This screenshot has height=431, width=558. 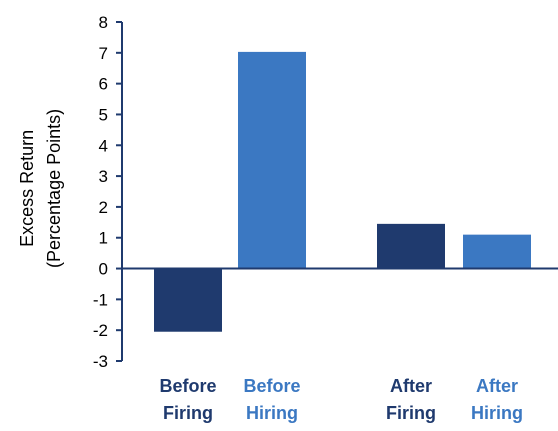 I want to click on y-tick-label: 6, so click(x=103, y=84).